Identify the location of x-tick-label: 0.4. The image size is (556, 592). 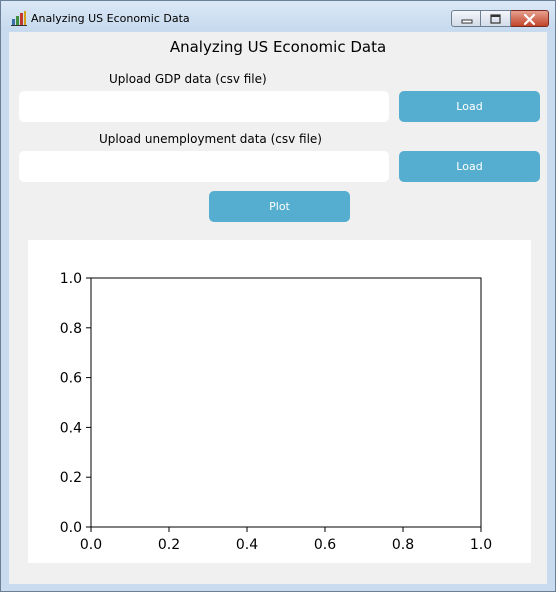
(247, 545).